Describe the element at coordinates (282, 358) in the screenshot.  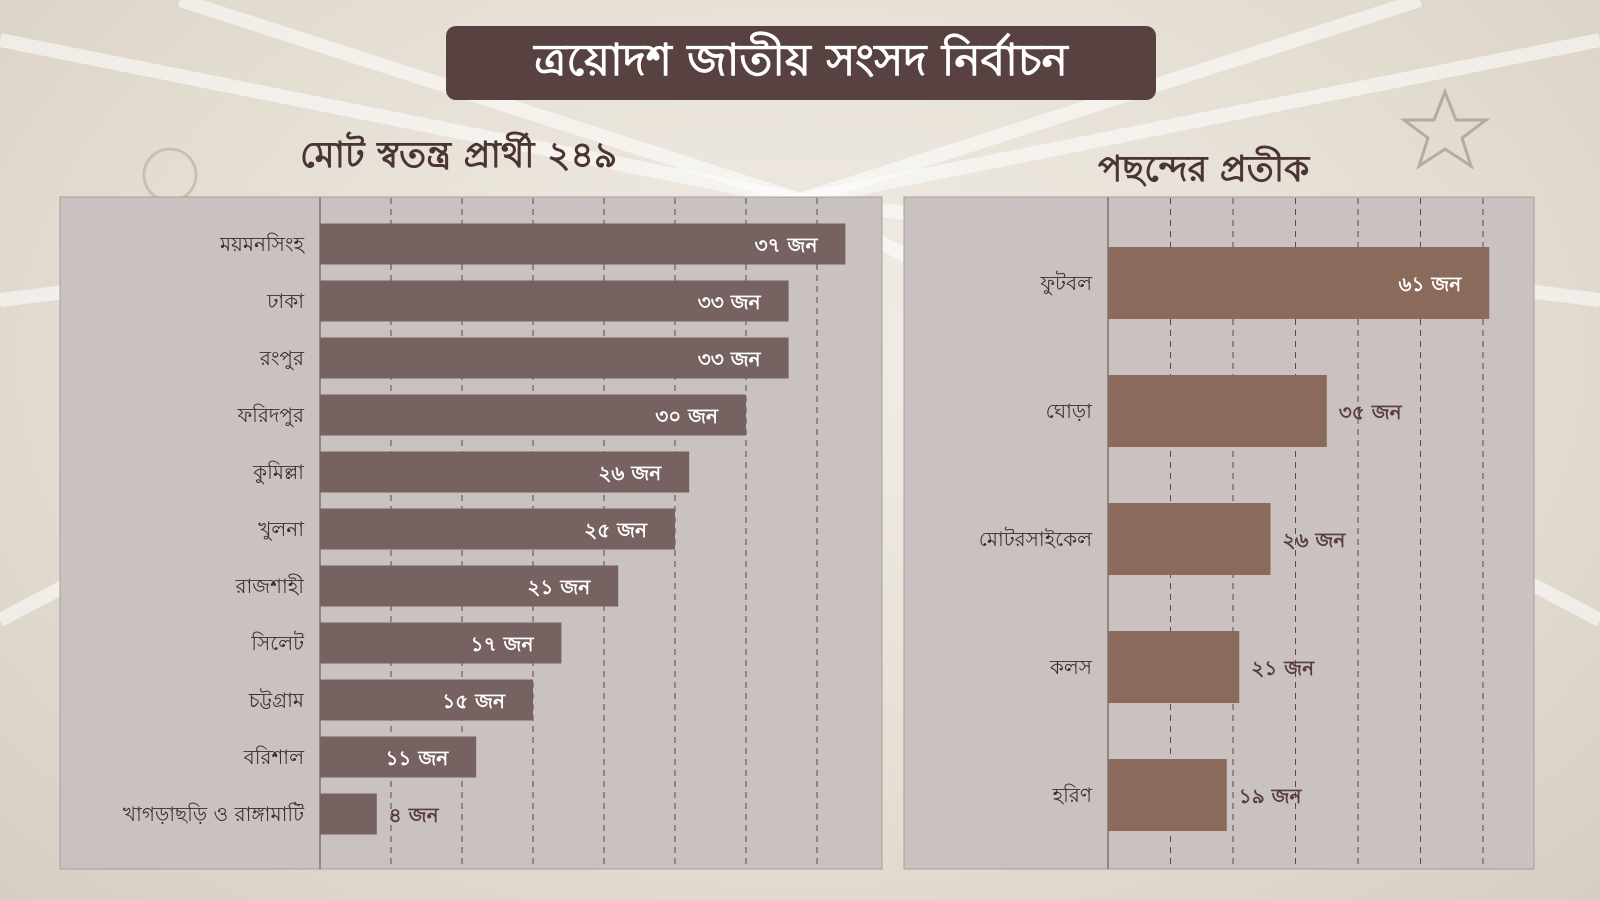
I see `category-label: রংপুর` at that location.